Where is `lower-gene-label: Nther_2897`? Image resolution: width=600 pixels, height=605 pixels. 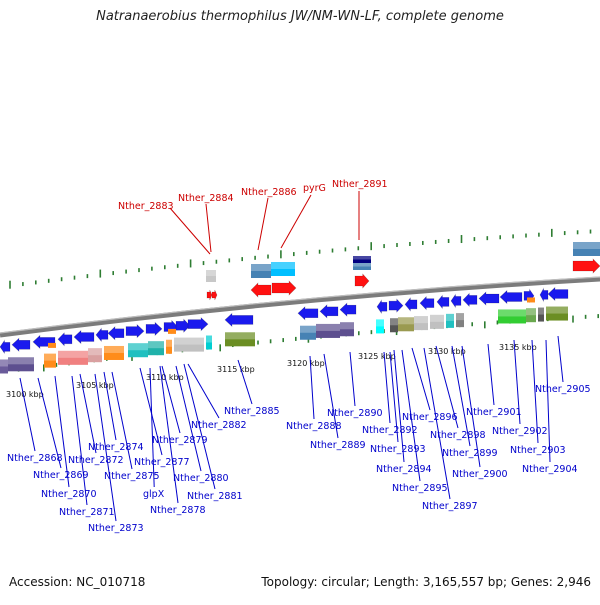 lower-gene-label: Nther_2897 is located at coordinates (450, 506).